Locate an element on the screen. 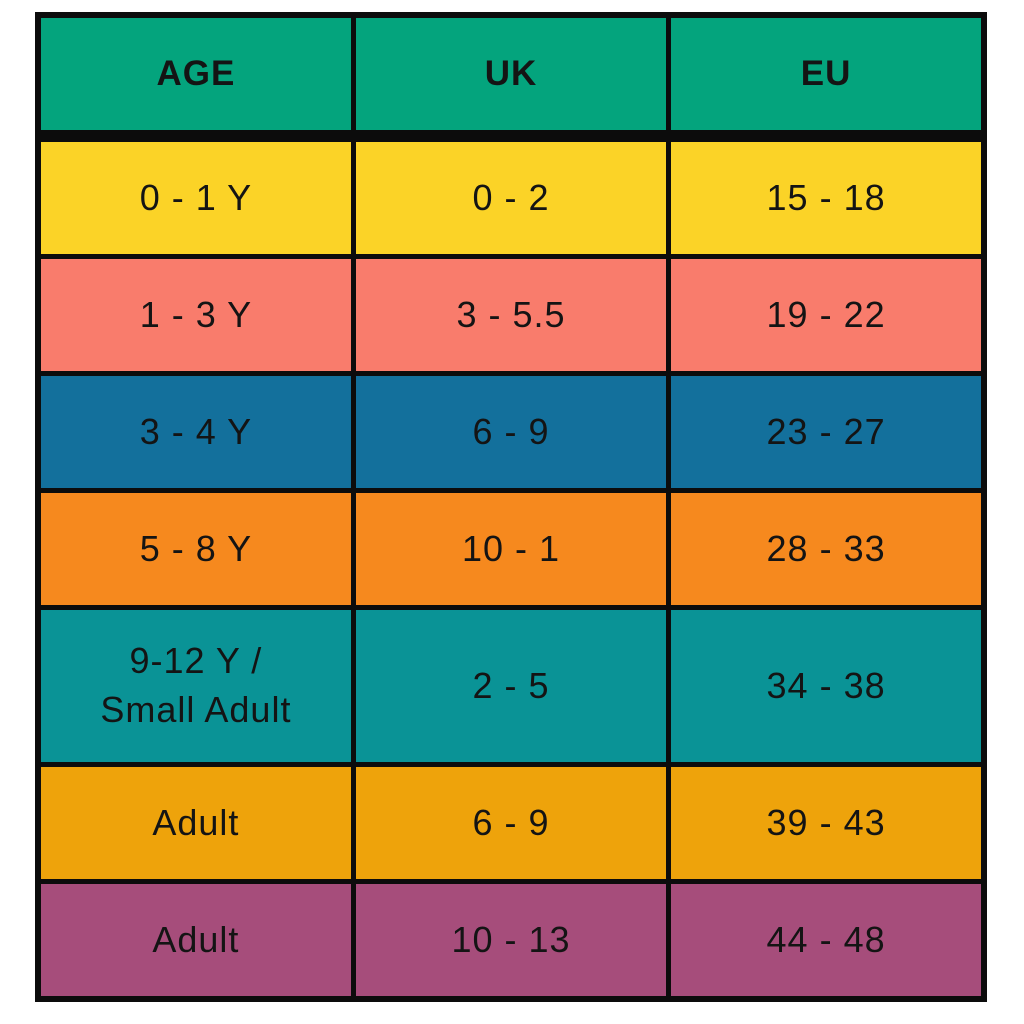  uk-cell: 2 - 5 is located at coordinates (511, 686).